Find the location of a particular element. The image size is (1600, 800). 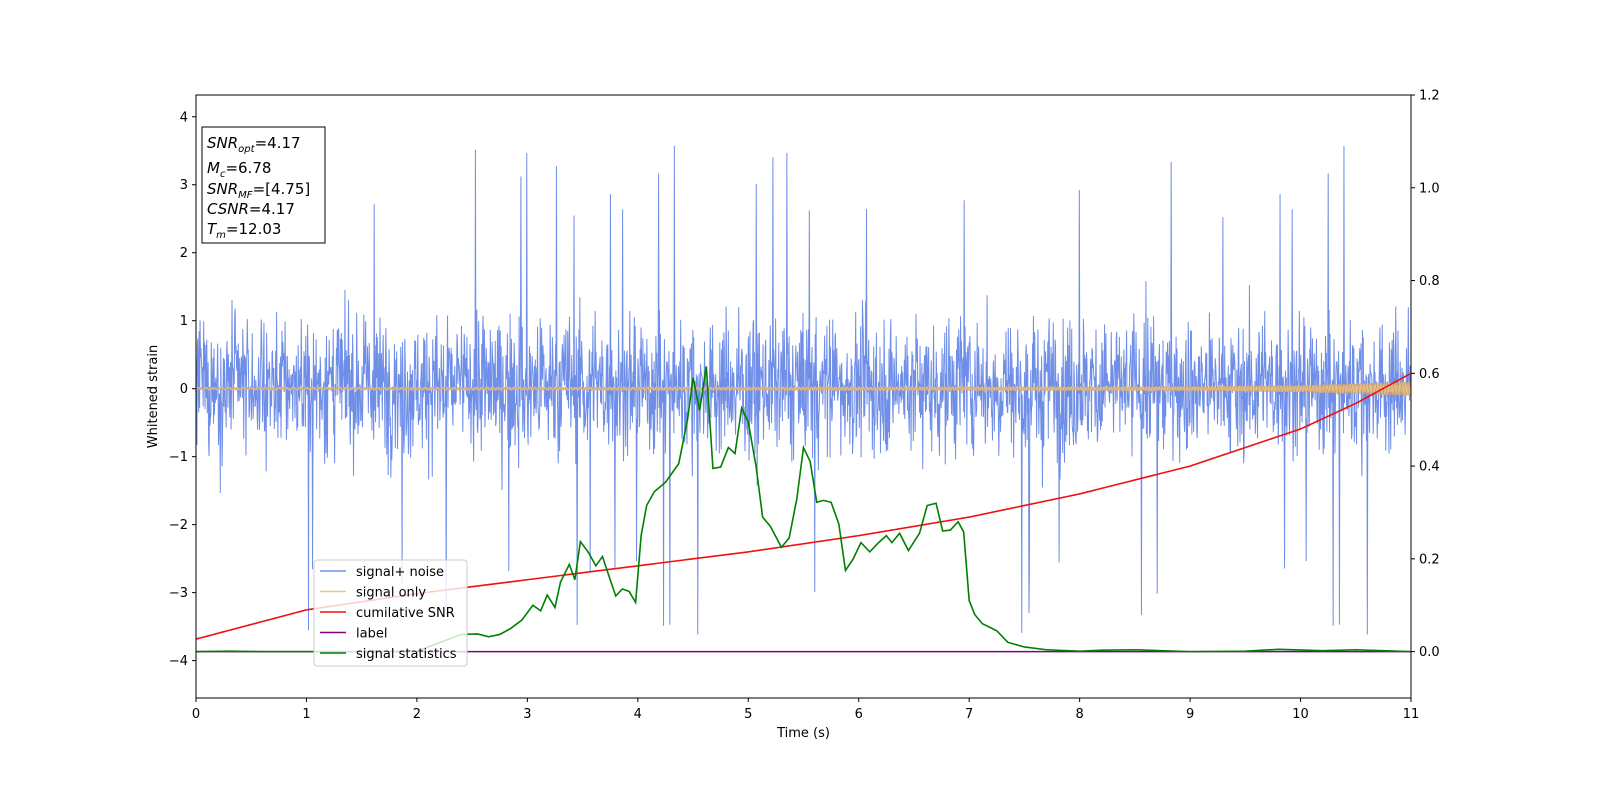

stats-csnr-value: =4.17 is located at coordinates (272, 209).